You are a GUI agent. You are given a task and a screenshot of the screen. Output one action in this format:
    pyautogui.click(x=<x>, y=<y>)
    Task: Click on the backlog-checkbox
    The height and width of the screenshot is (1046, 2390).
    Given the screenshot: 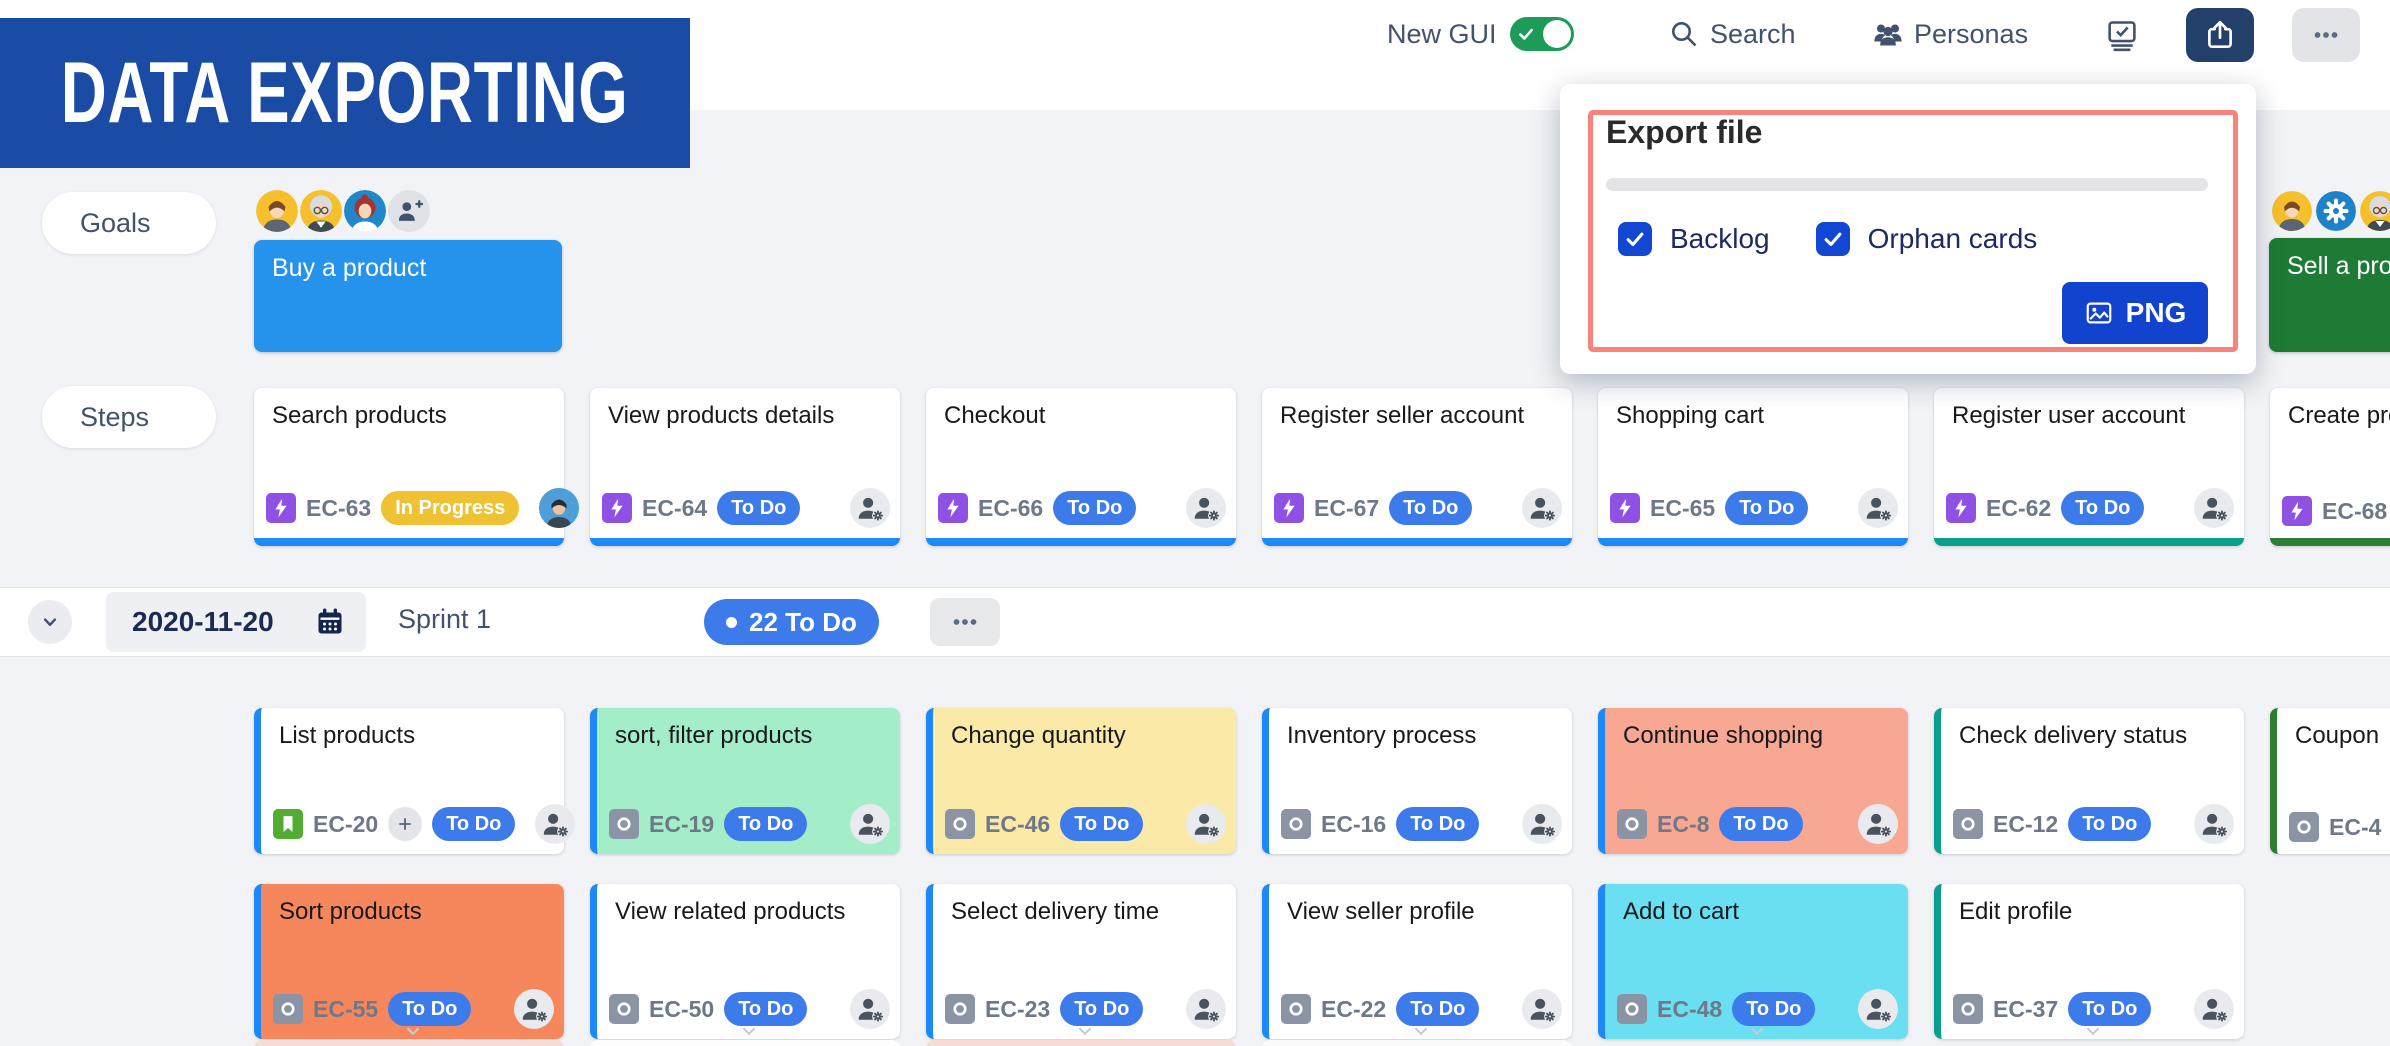 What is the action you would take?
    pyautogui.click(x=1635, y=239)
    